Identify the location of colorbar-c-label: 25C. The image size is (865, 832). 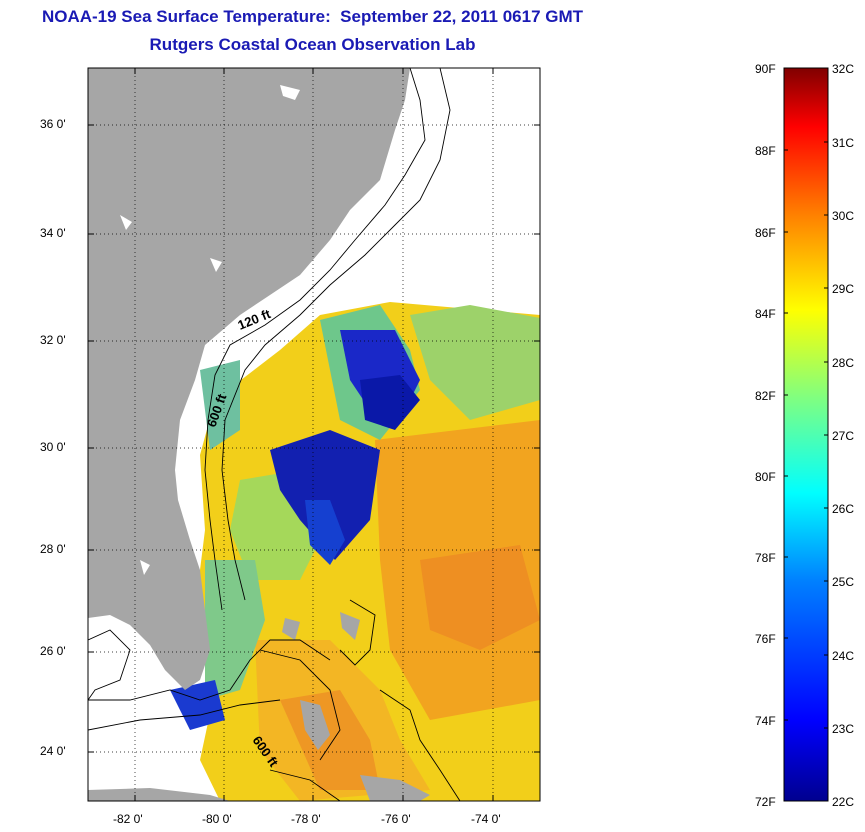
(843, 582).